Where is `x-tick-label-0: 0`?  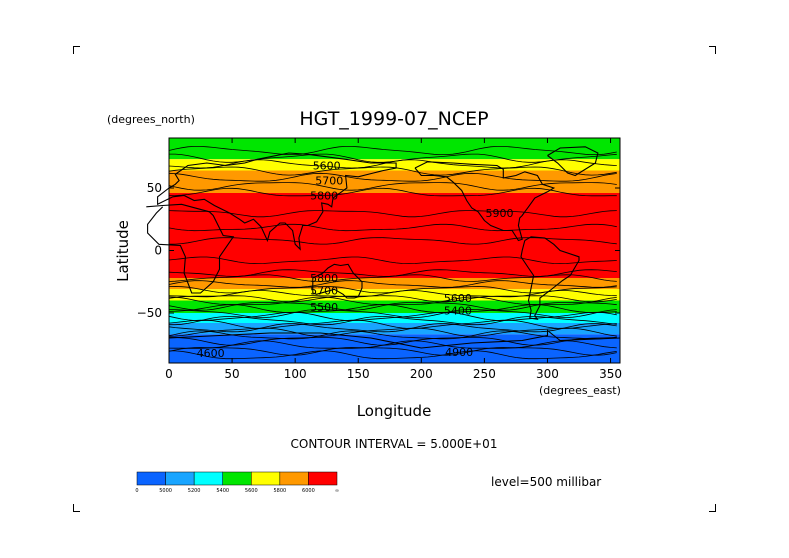 x-tick-label-0: 0 is located at coordinates (169, 374).